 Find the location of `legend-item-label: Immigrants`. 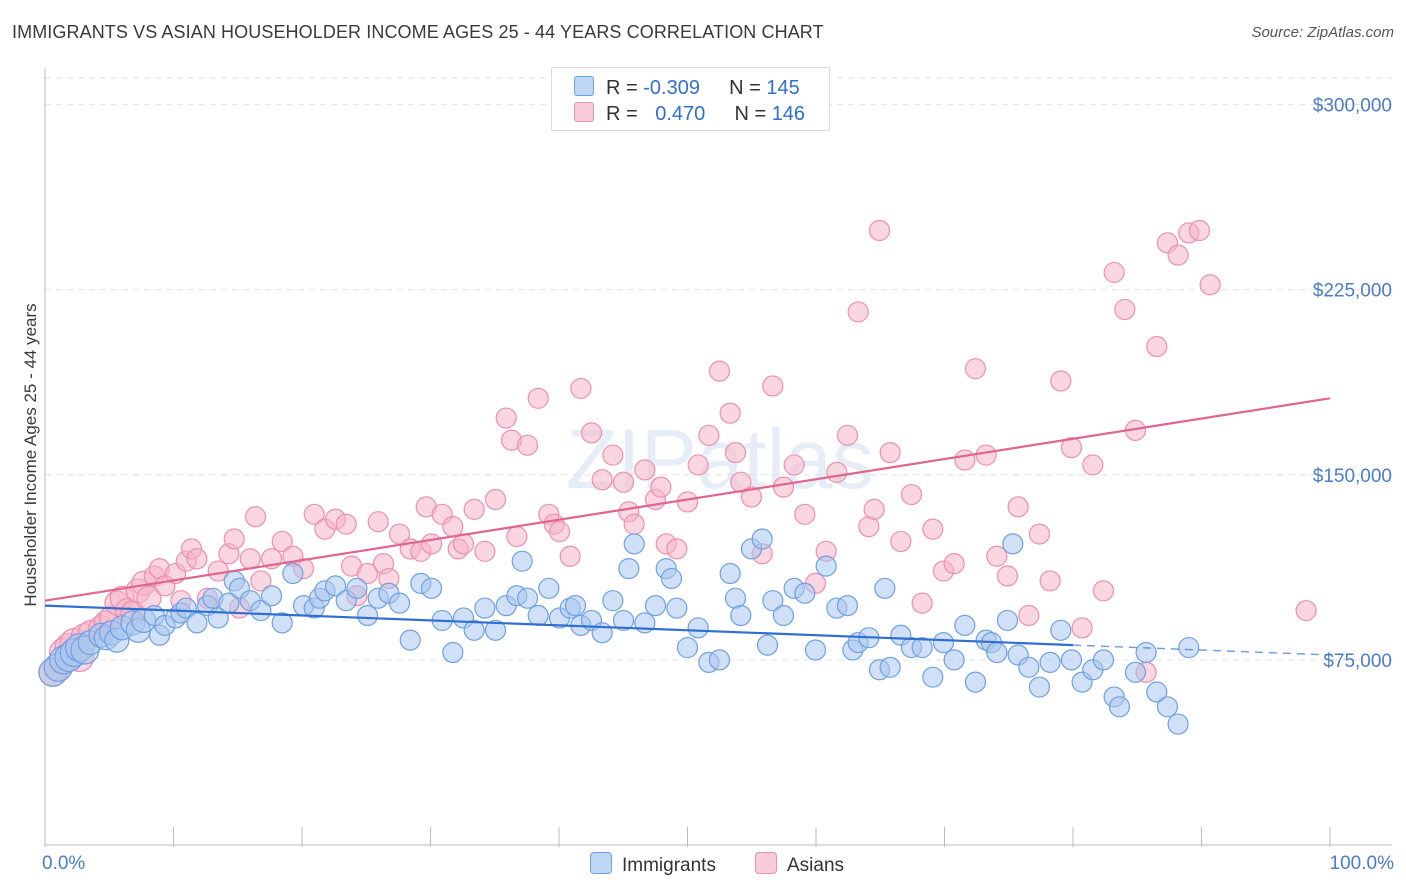

legend-item-label: Immigrants is located at coordinates (669, 865).